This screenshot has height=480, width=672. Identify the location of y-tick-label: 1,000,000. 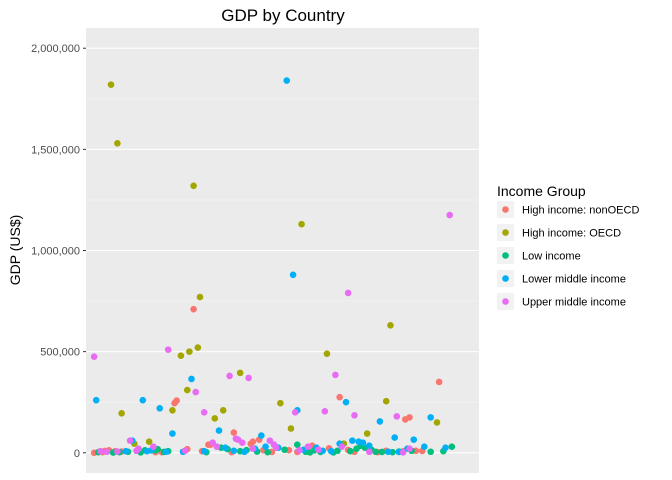
(55, 252).